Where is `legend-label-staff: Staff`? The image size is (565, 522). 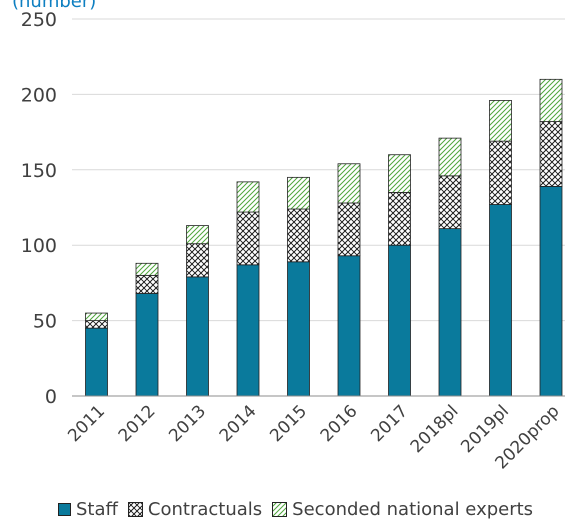 legend-label-staff: Staff is located at coordinates (97, 509).